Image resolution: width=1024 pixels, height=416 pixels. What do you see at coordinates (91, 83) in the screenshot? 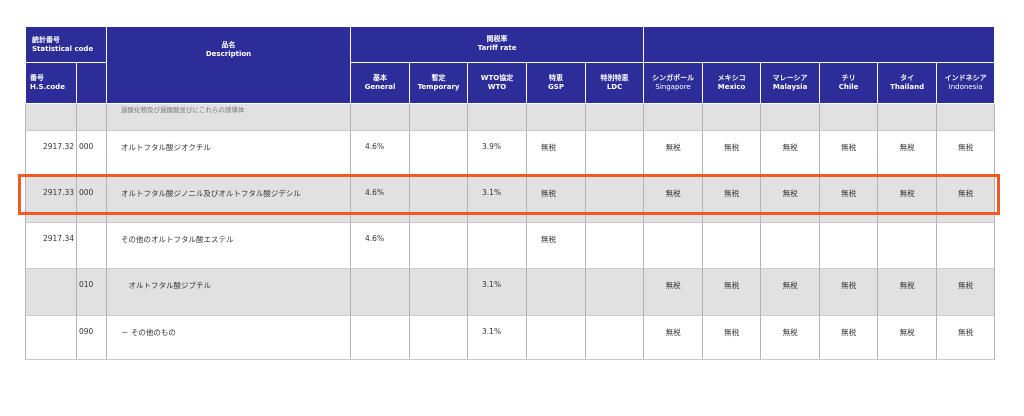
I see `sub-code-header` at bounding box center [91, 83].